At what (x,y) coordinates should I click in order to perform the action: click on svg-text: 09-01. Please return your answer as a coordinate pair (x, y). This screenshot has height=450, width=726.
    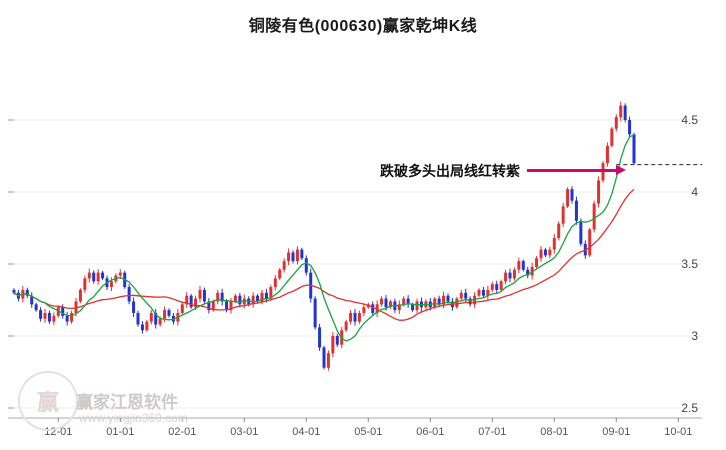
    Looking at the image, I should click on (616, 432).